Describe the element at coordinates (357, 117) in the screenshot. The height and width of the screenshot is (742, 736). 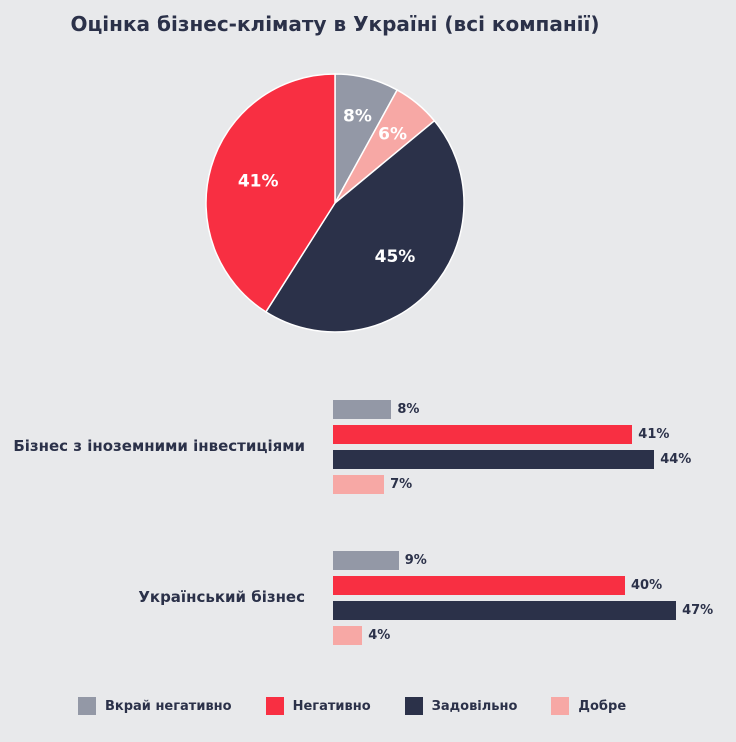
I see `pie-slice-label: 8%` at that location.